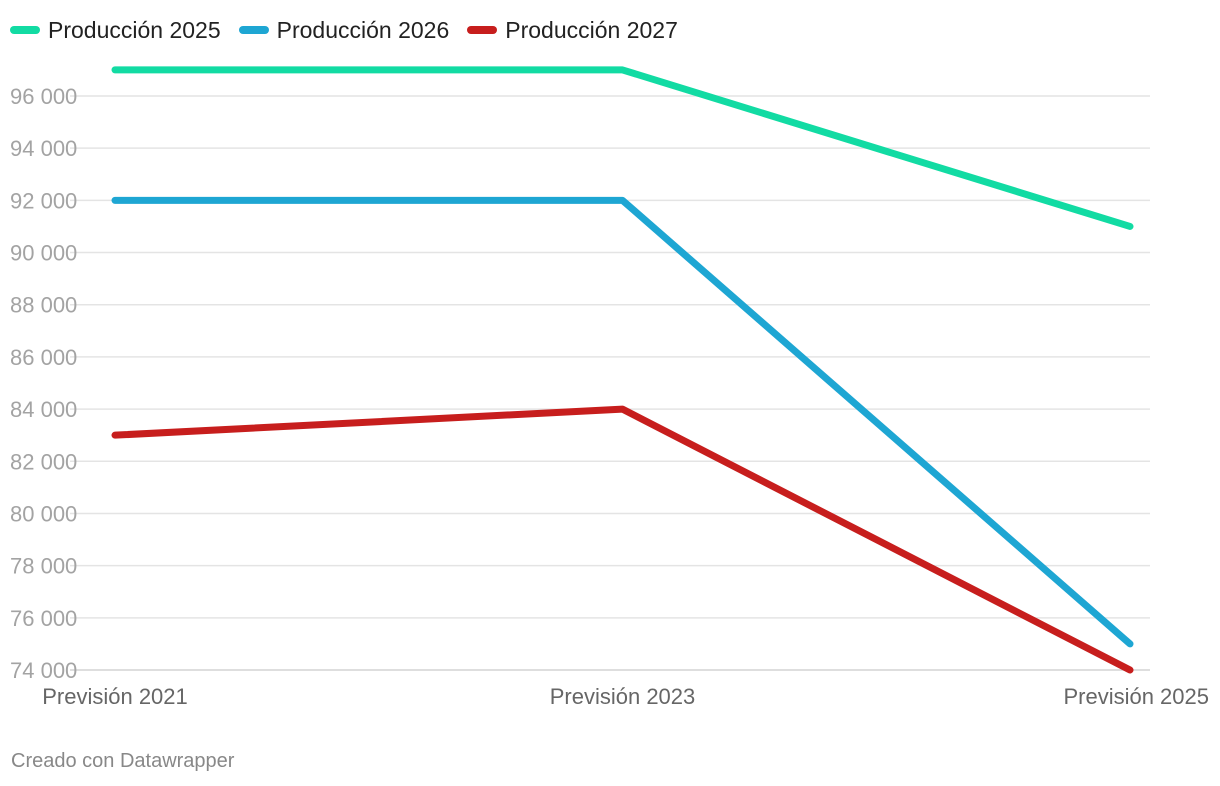 Image resolution: width=1220 pixels, height=786 pixels. Describe the element at coordinates (591, 29) in the screenshot. I see `legend-label-produccion-2027: Producción 2027` at that location.